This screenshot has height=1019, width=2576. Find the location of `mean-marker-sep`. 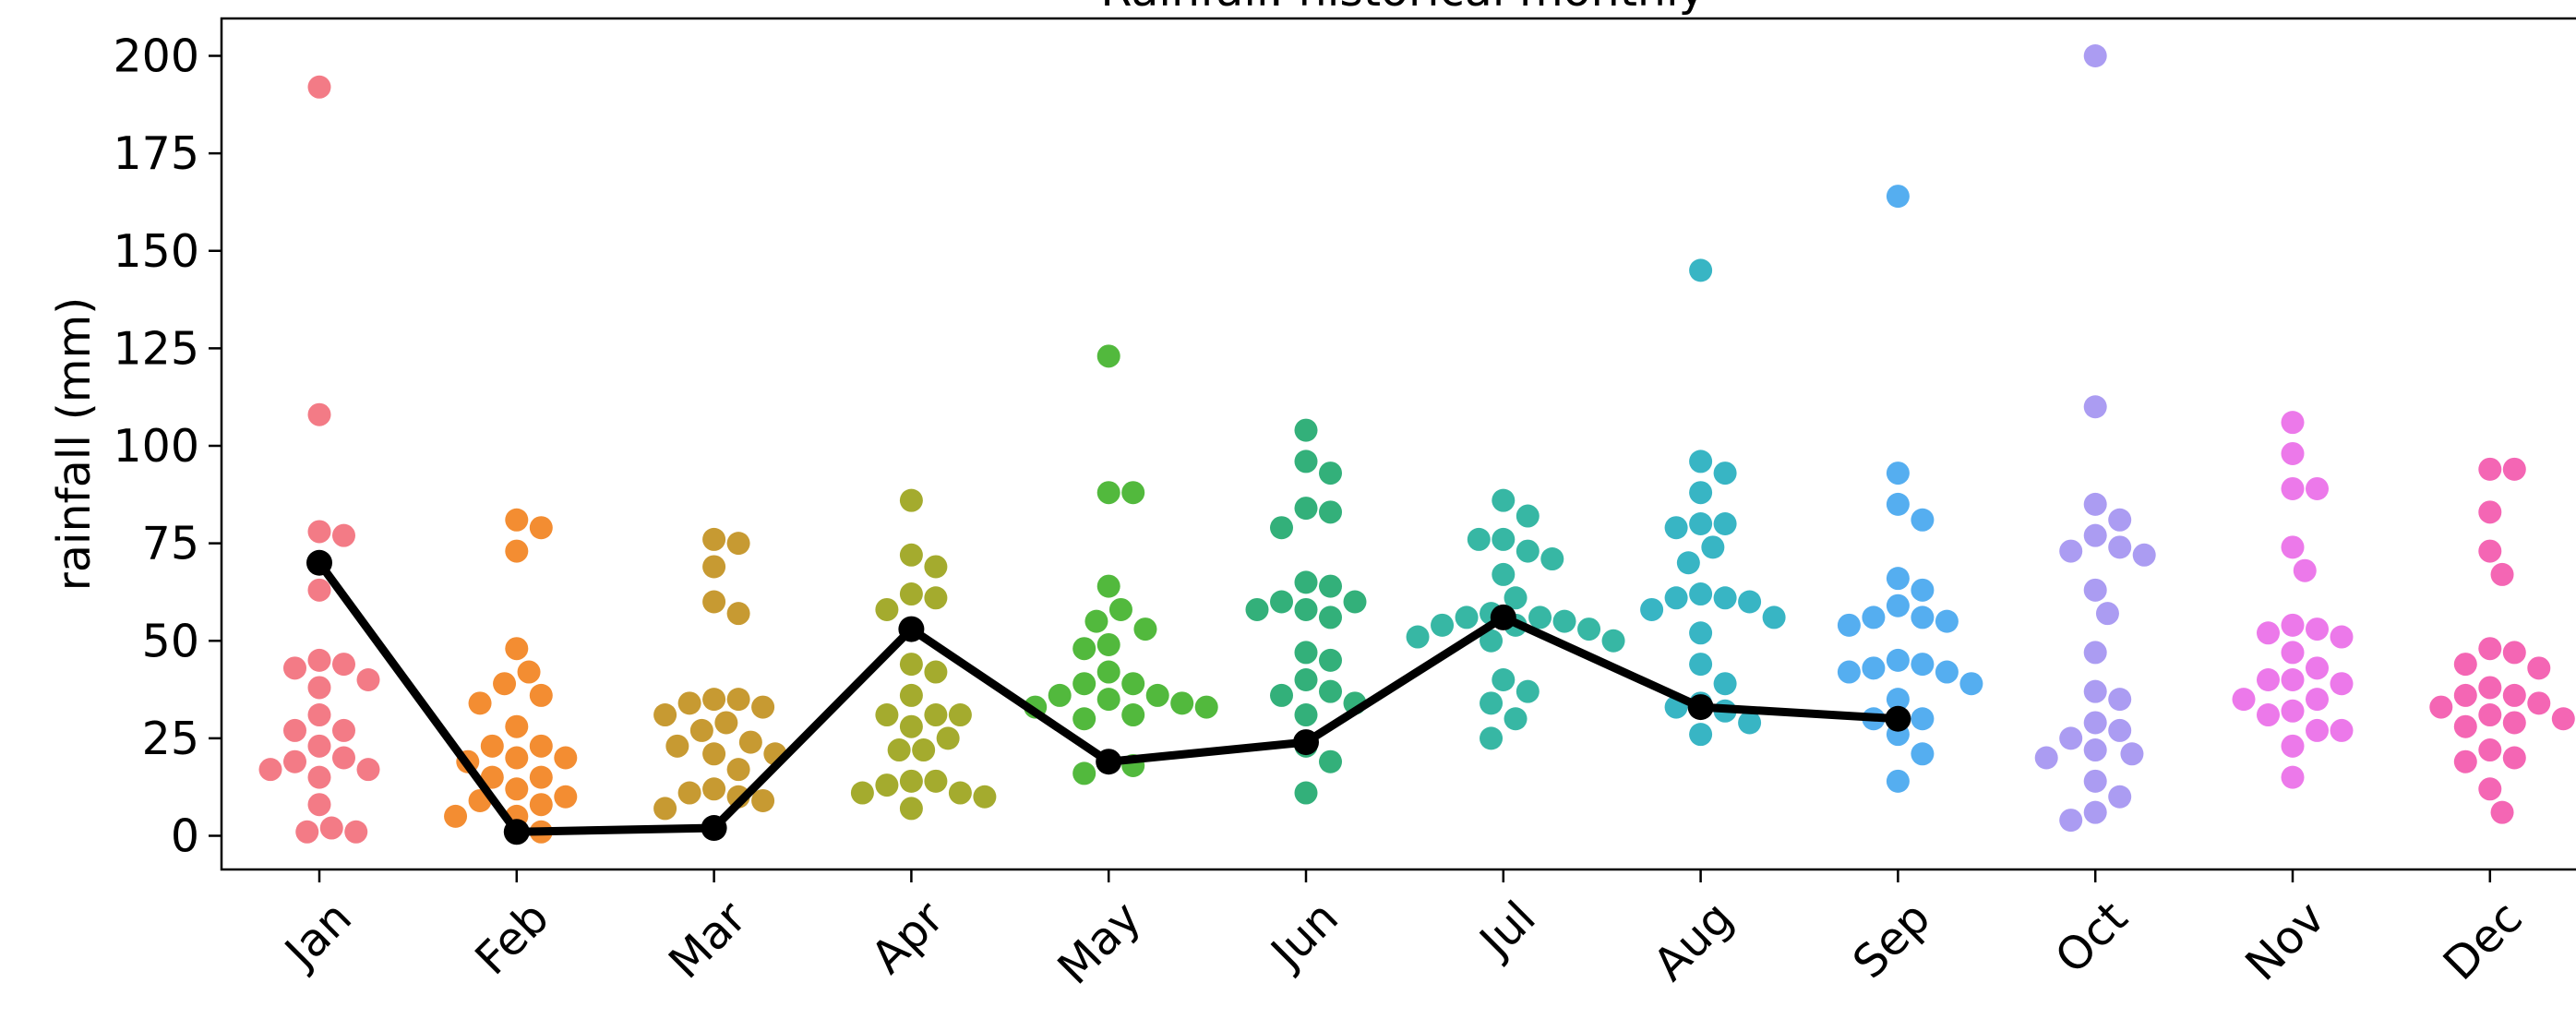

mean-marker-sep is located at coordinates (1898, 719).